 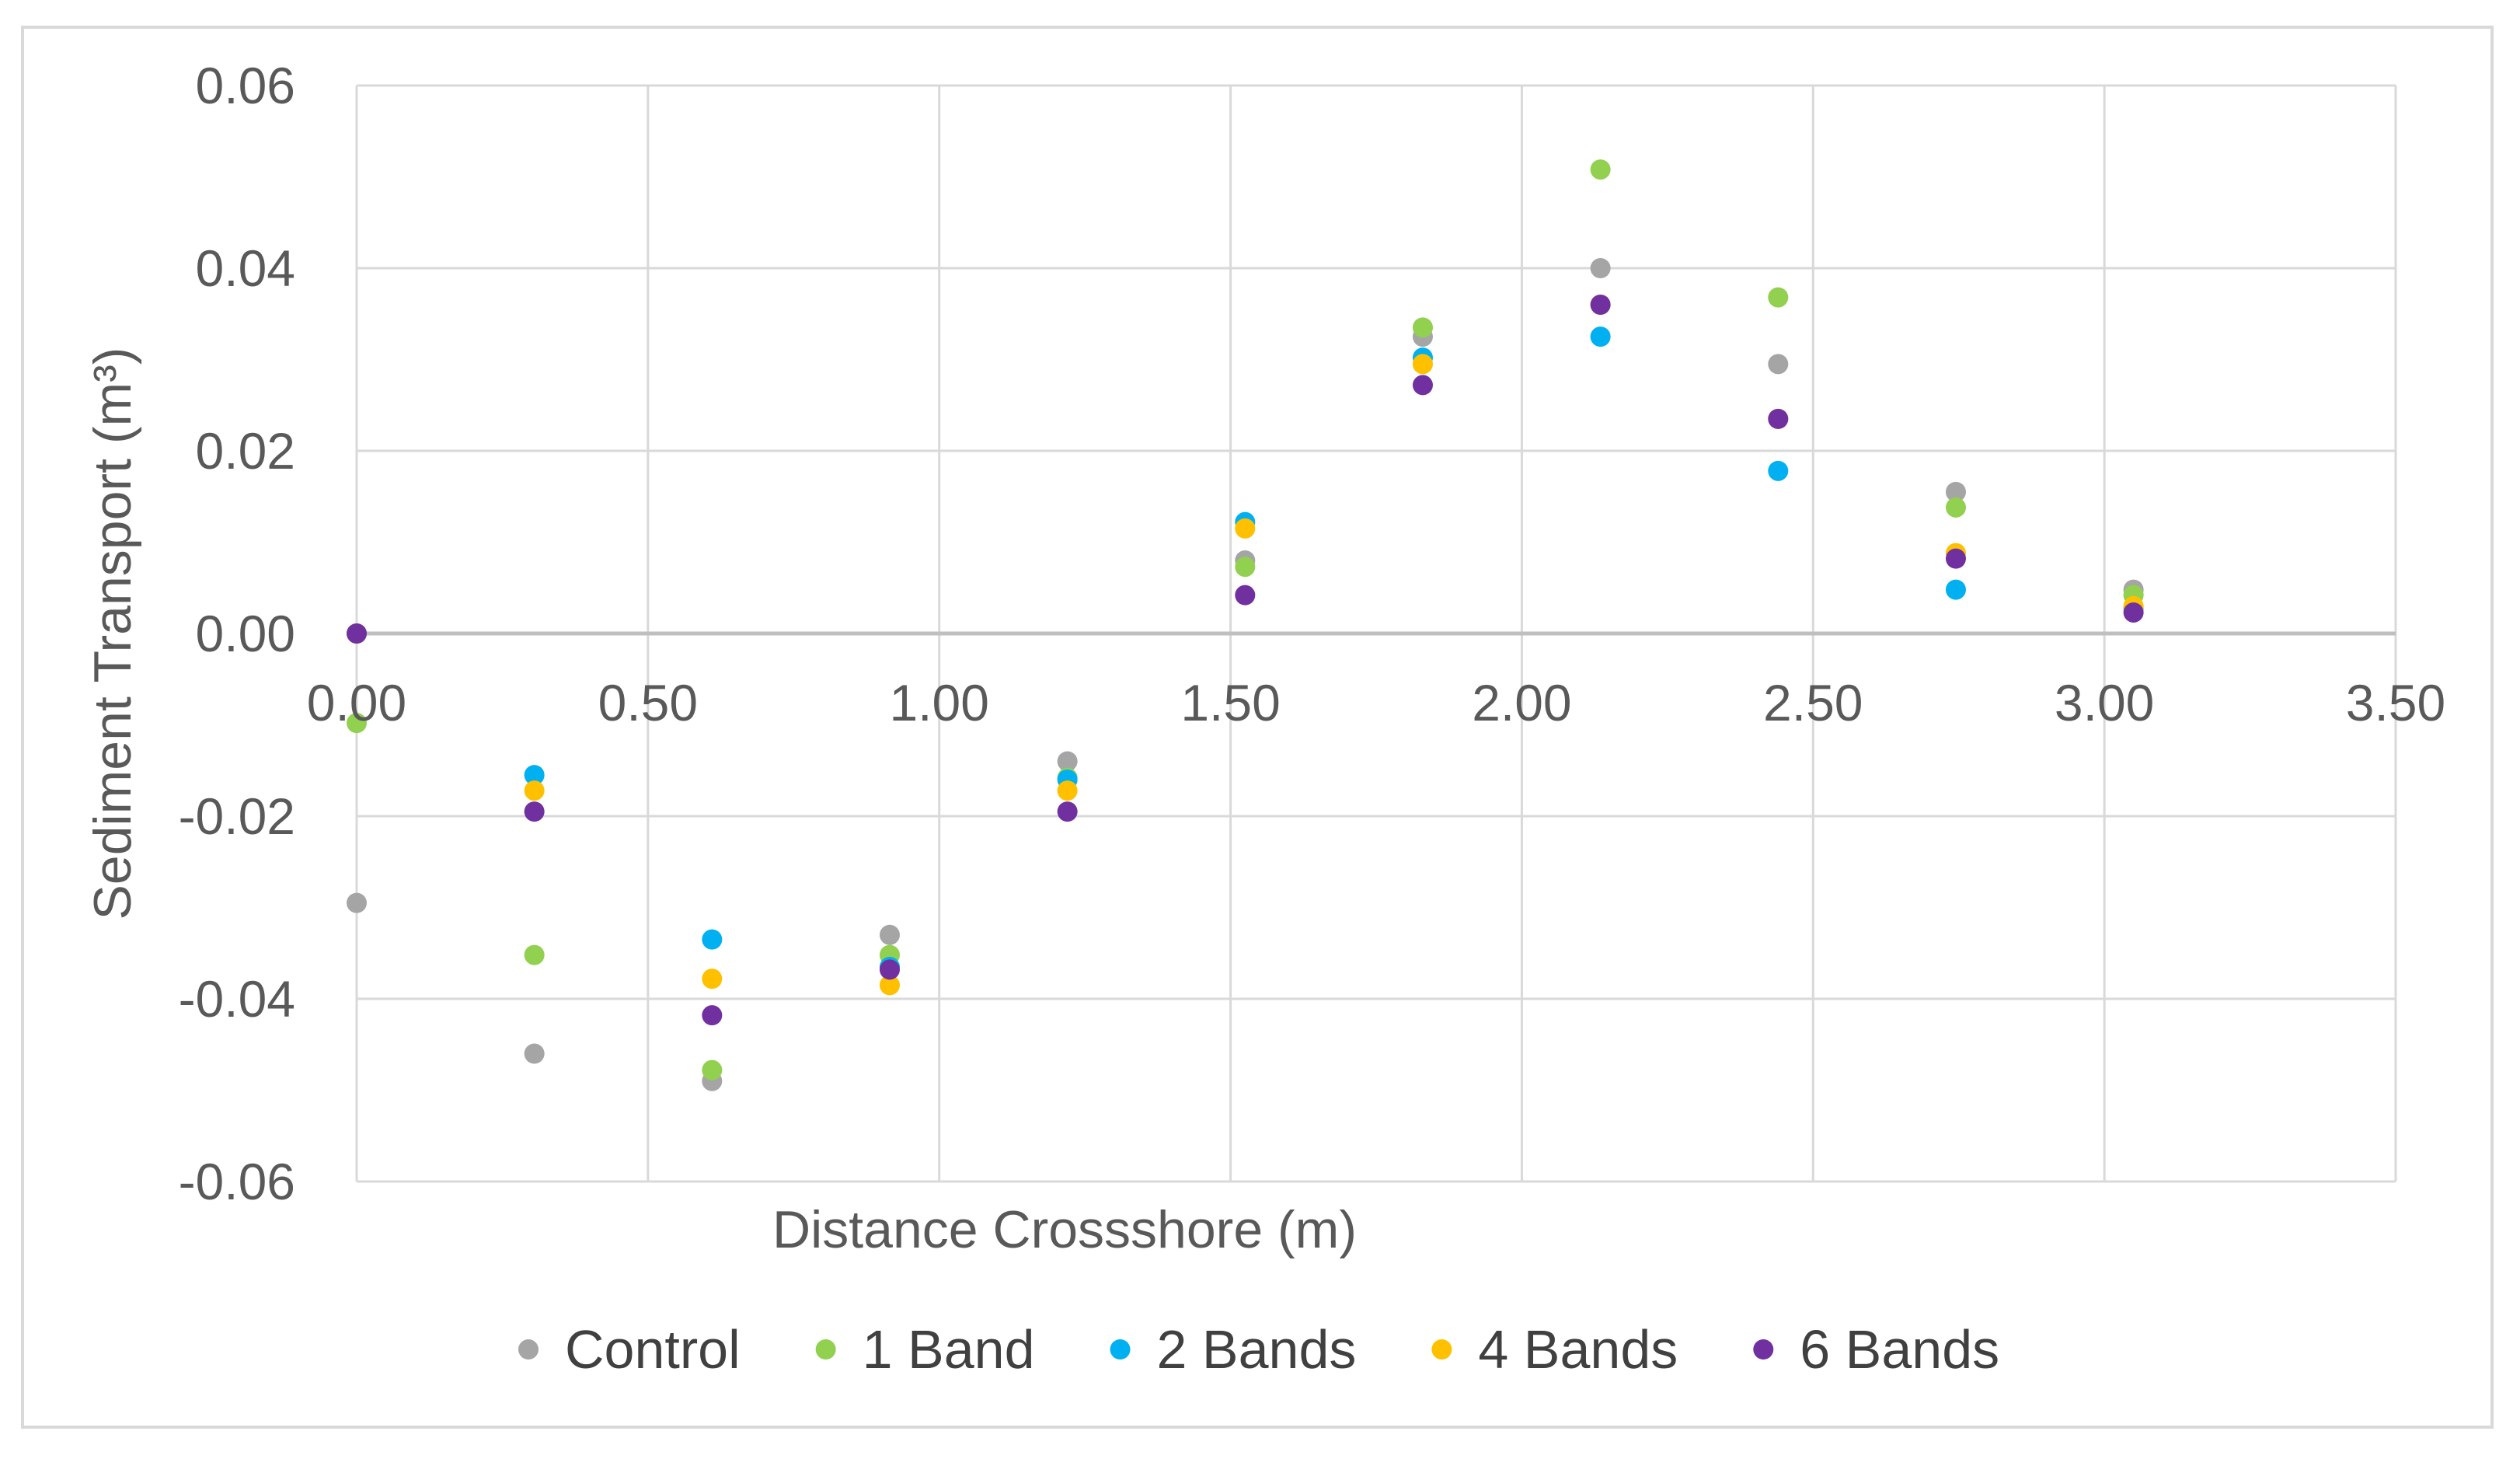 I want to click on legend-item-4-bands: 4 Bands, so click(x=1555, y=1349).